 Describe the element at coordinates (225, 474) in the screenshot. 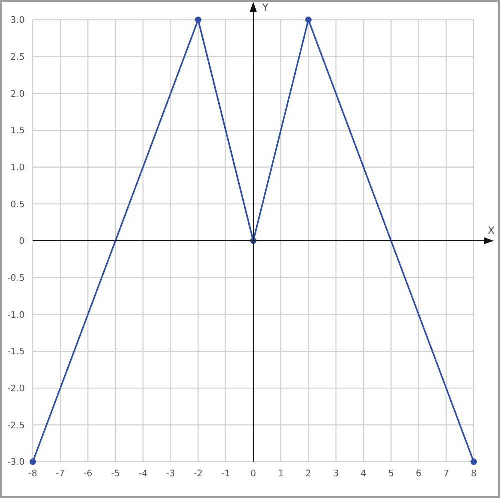

I see `x-tick-label: -1` at that location.